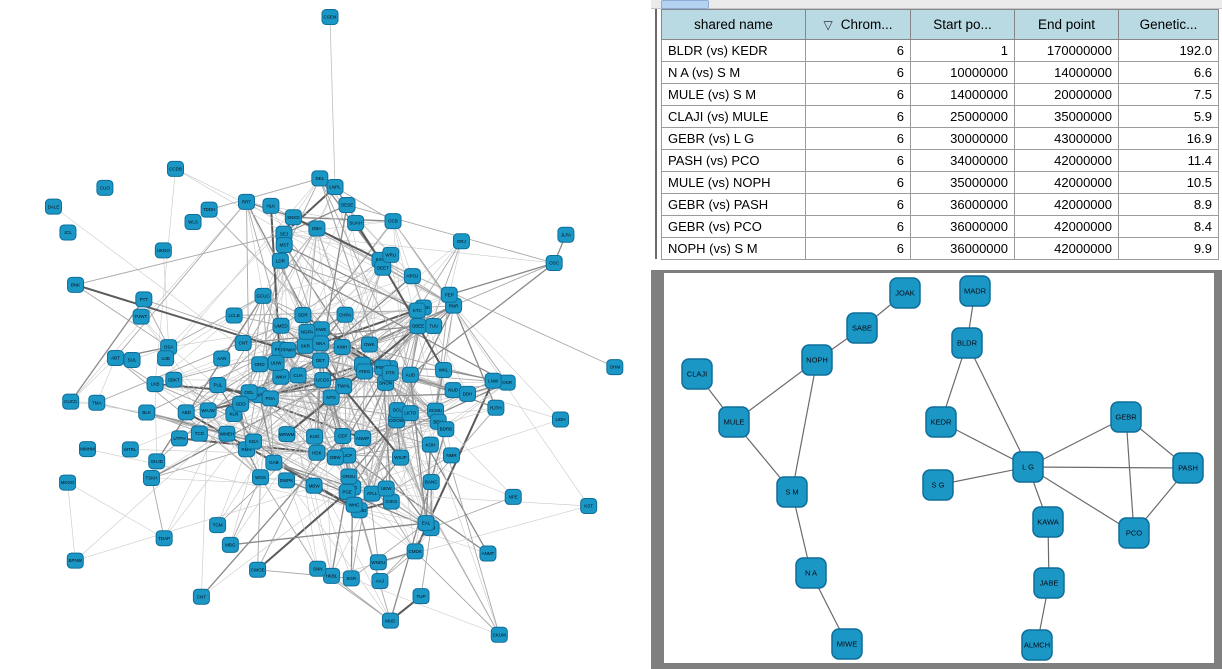 Image resolution: width=1222 pixels, height=669 pixels. Describe the element at coordinates (962, 116) in the screenshot. I see `cell-start: 25000000` at that location.